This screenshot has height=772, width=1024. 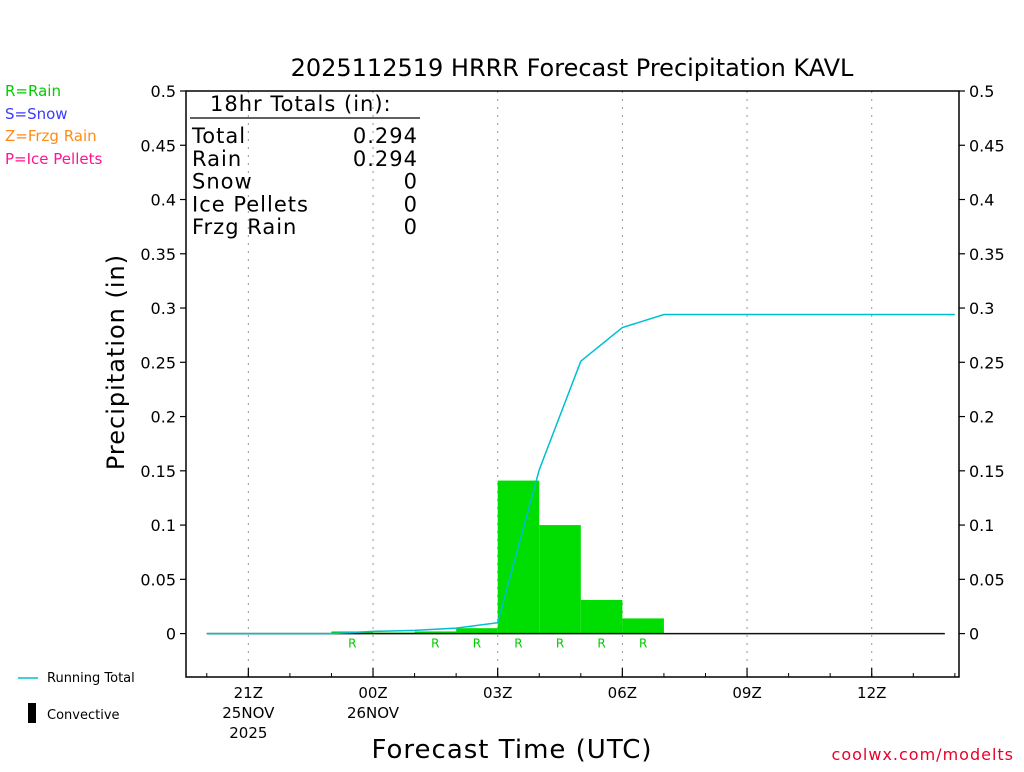 What do you see at coordinates (981, 417) in the screenshot?
I see `ytick-right-label: 0.2` at bounding box center [981, 417].